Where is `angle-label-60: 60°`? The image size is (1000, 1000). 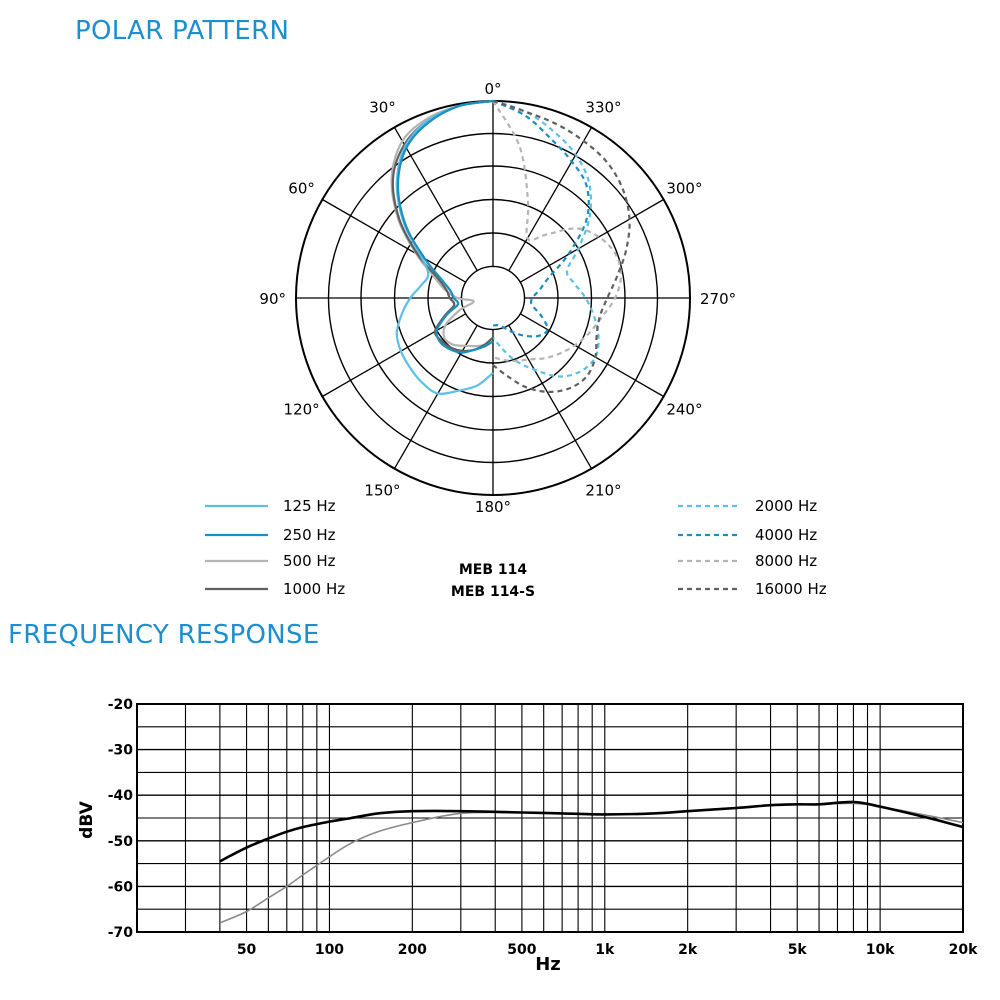
angle-label-60: 60° is located at coordinates (301, 189).